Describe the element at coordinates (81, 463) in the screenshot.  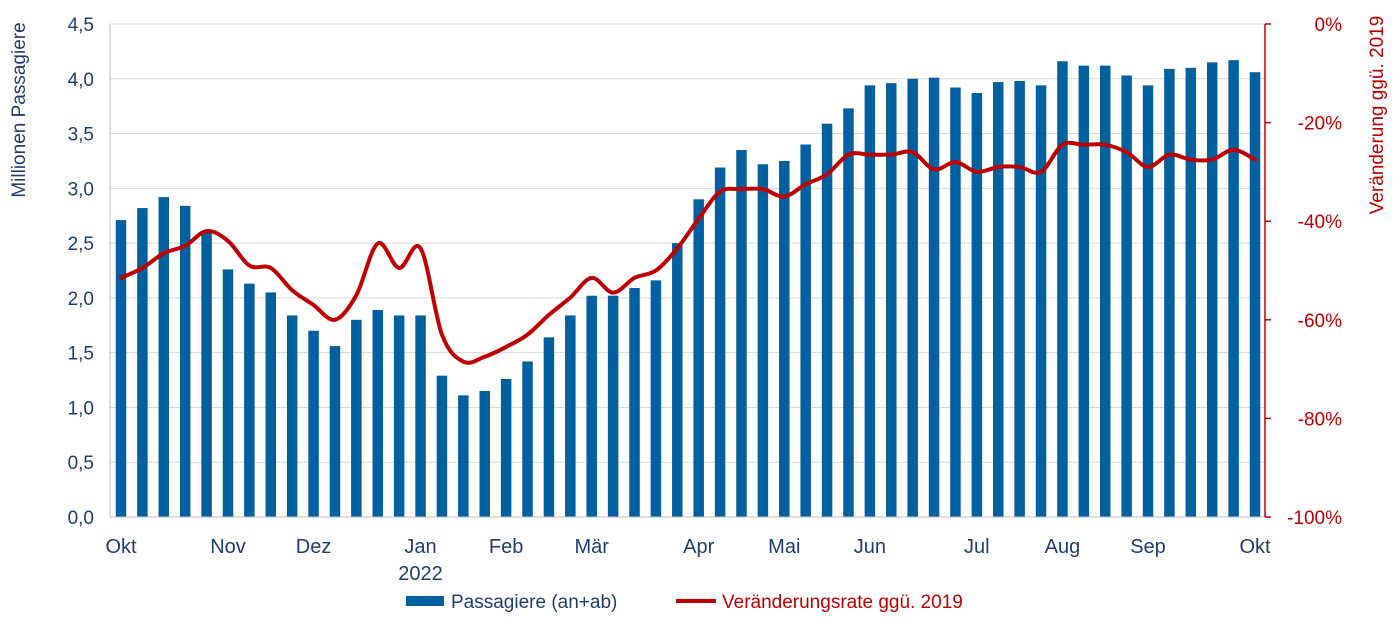
I see `left-tick-label: 0,5` at that location.